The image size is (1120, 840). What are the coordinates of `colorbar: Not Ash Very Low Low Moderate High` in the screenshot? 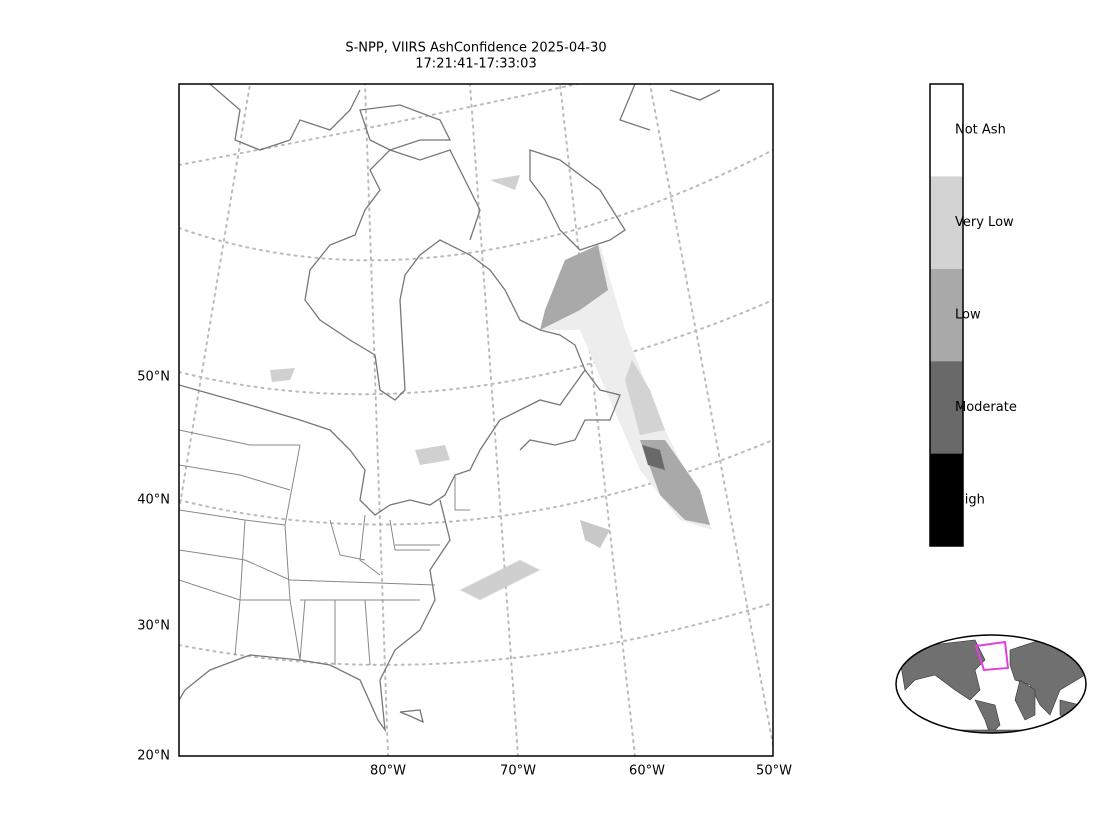 It's located at (973, 315).